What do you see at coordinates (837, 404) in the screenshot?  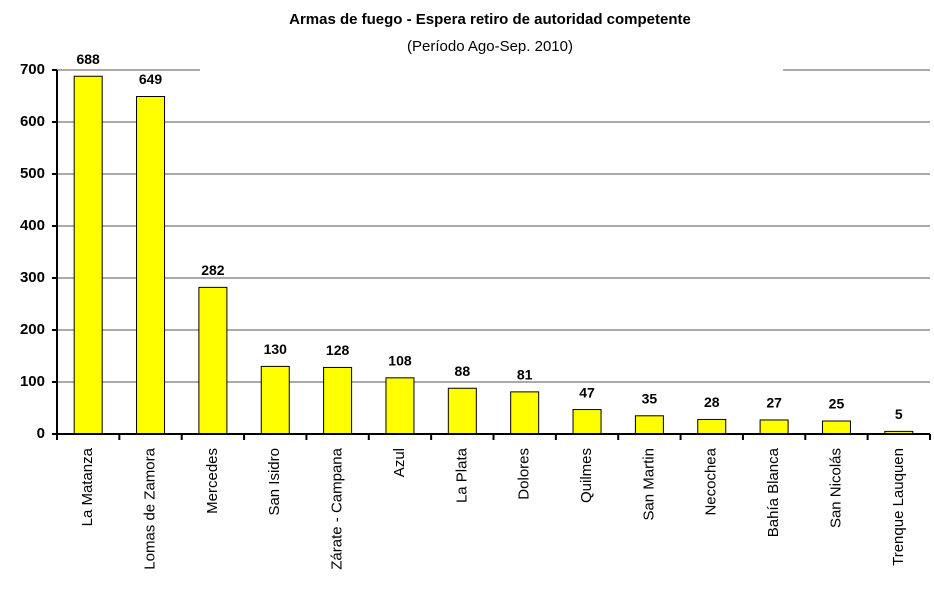 I see `value-label: 25` at bounding box center [837, 404].